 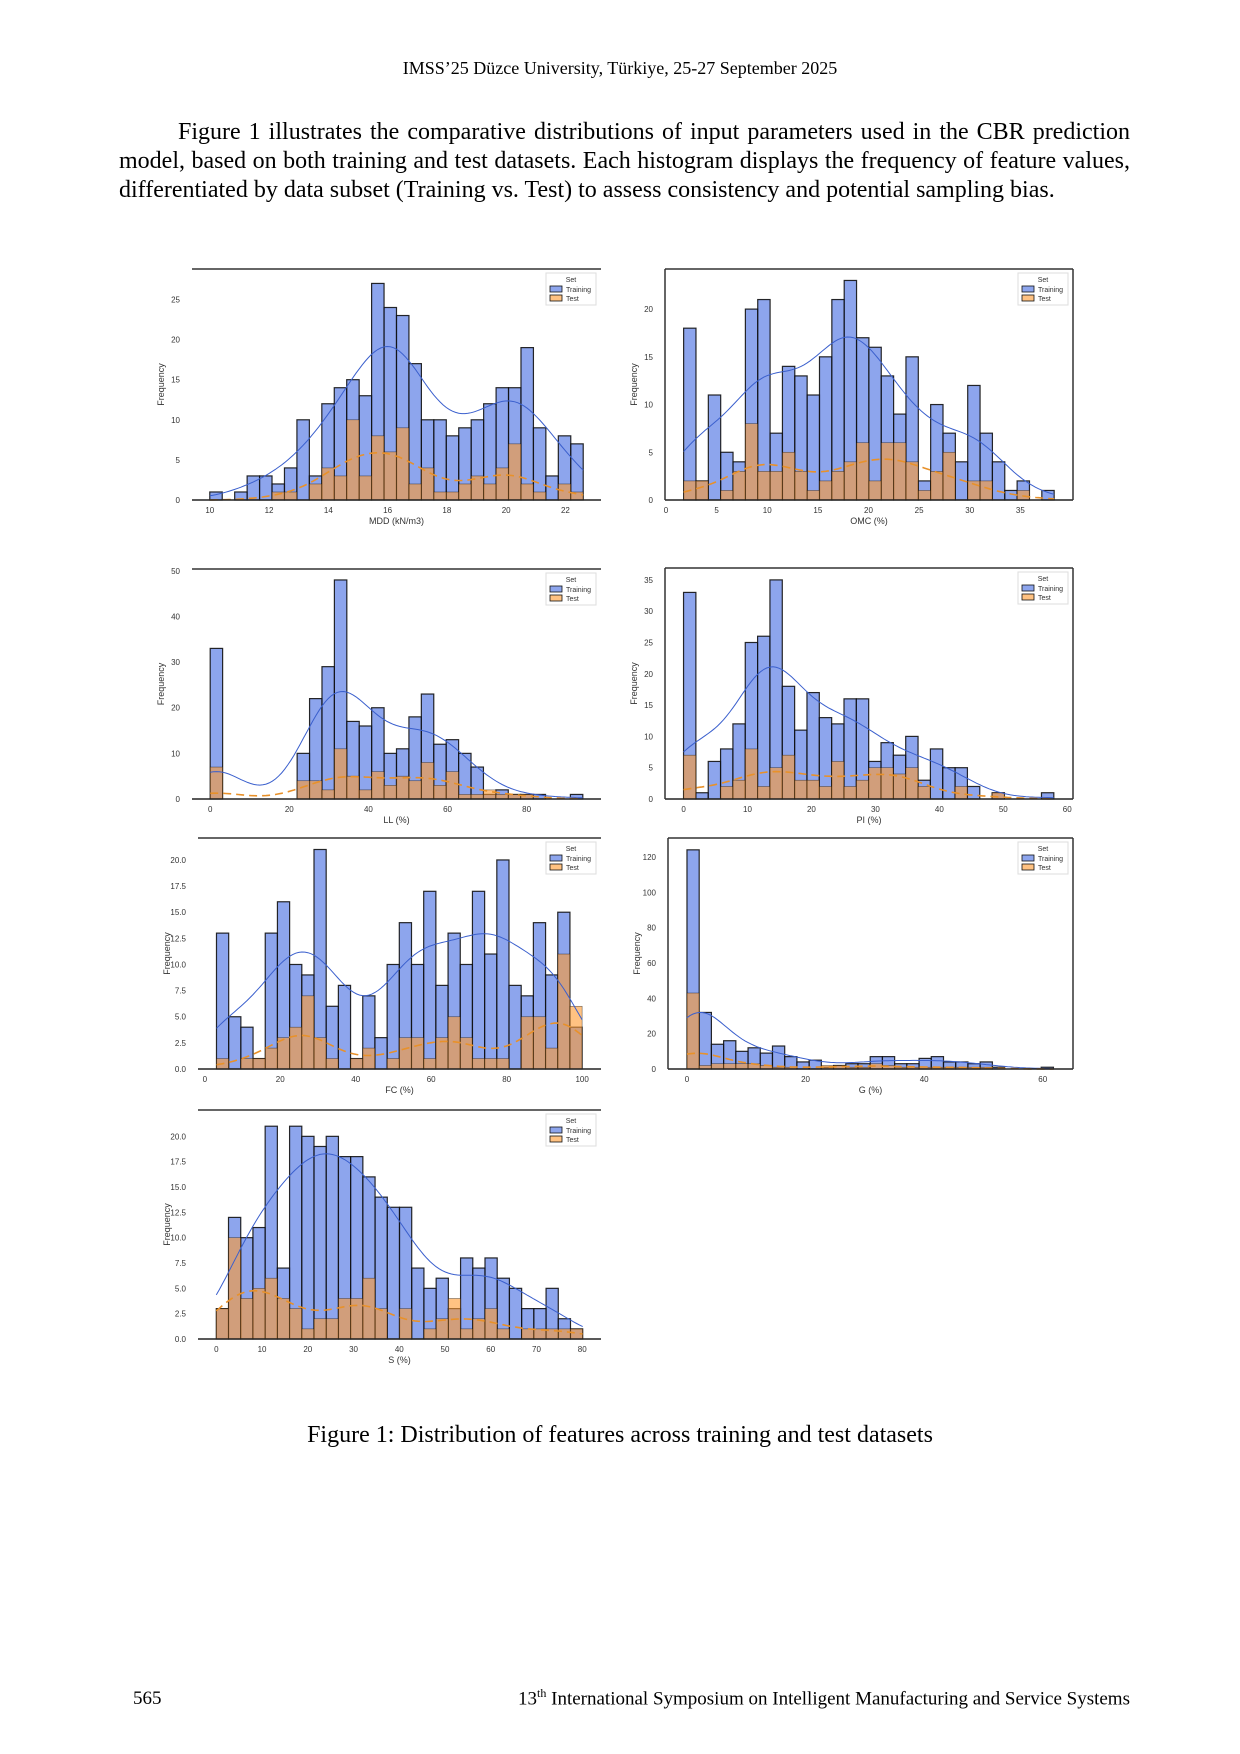 What do you see at coordinates (648, 611) in the screenshot?
I see `y-tick-label: 30` at bounding box center [648, 611].